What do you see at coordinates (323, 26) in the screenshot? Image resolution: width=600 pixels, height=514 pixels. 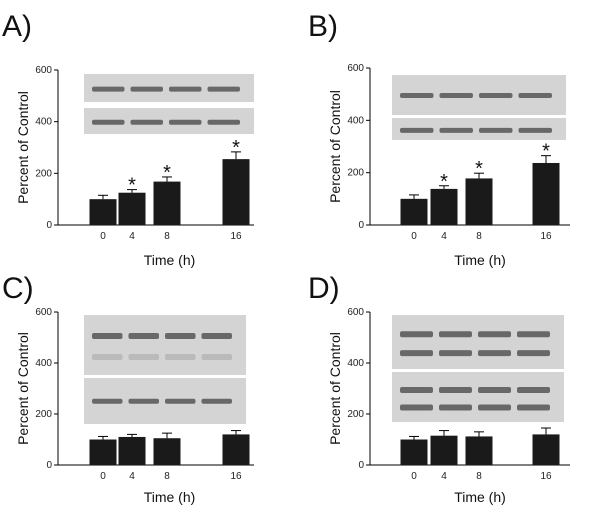 I see `panel-letter: B)` at bounding box center [323, 26].